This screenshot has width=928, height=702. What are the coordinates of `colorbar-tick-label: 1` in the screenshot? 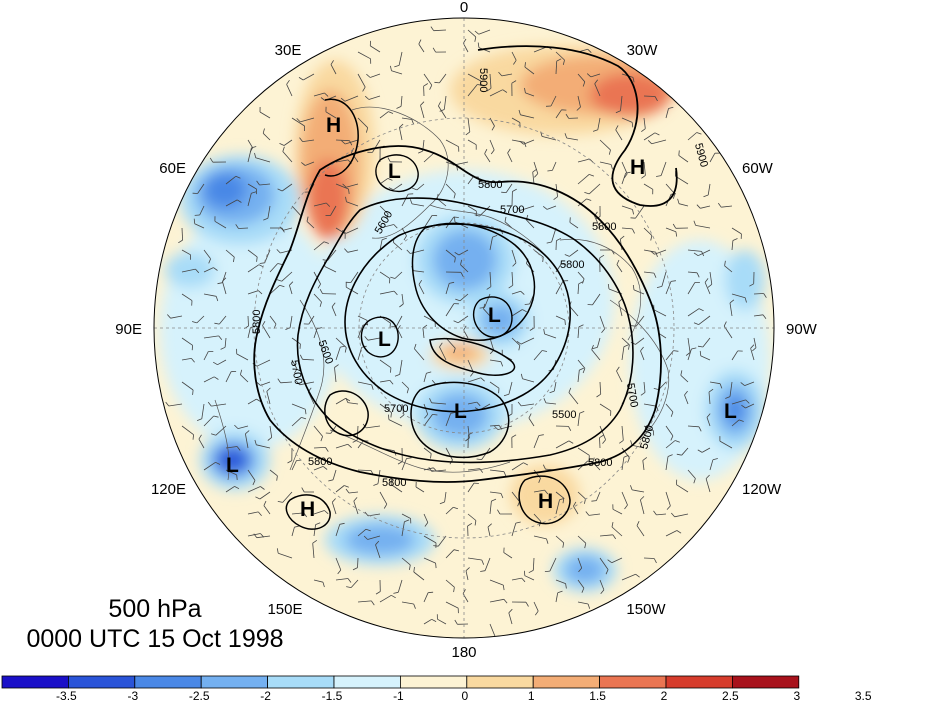 It's located at (531, 695).